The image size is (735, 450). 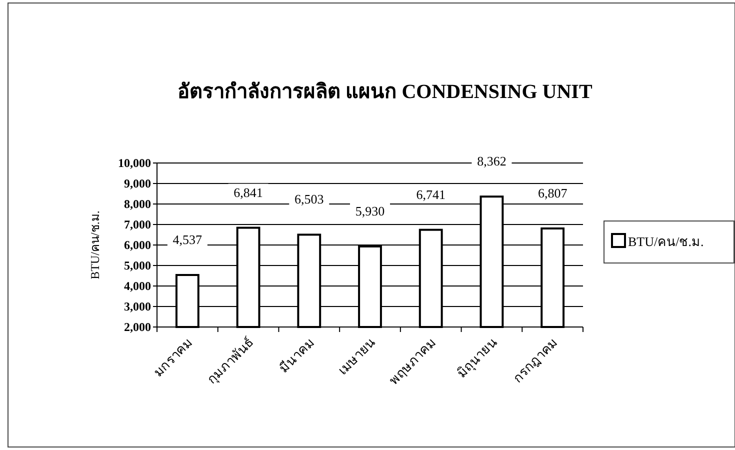 I want to click on y-axis-title: BTU/คน/ช.ม., so click(x=95, y=245).